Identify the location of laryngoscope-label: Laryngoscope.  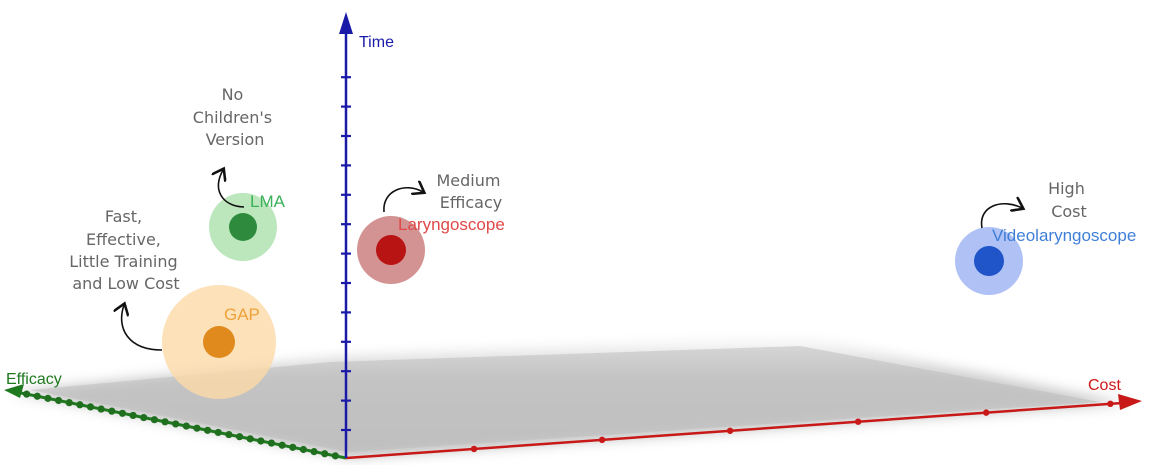
(451, 224).